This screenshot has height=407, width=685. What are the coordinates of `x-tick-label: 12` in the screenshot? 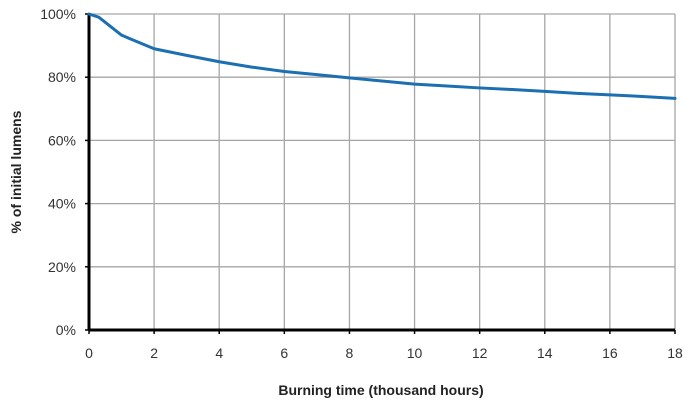 It's located at (480, 353).